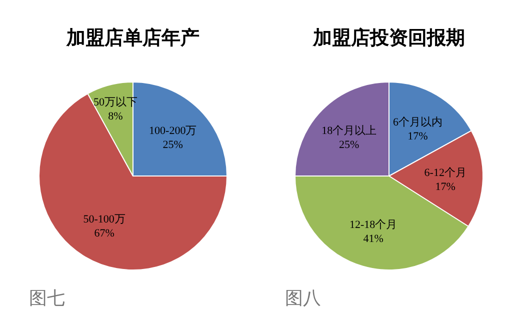 This screenshot has height=329, width=511. I want to click on text: 图七, so click(47, 298).